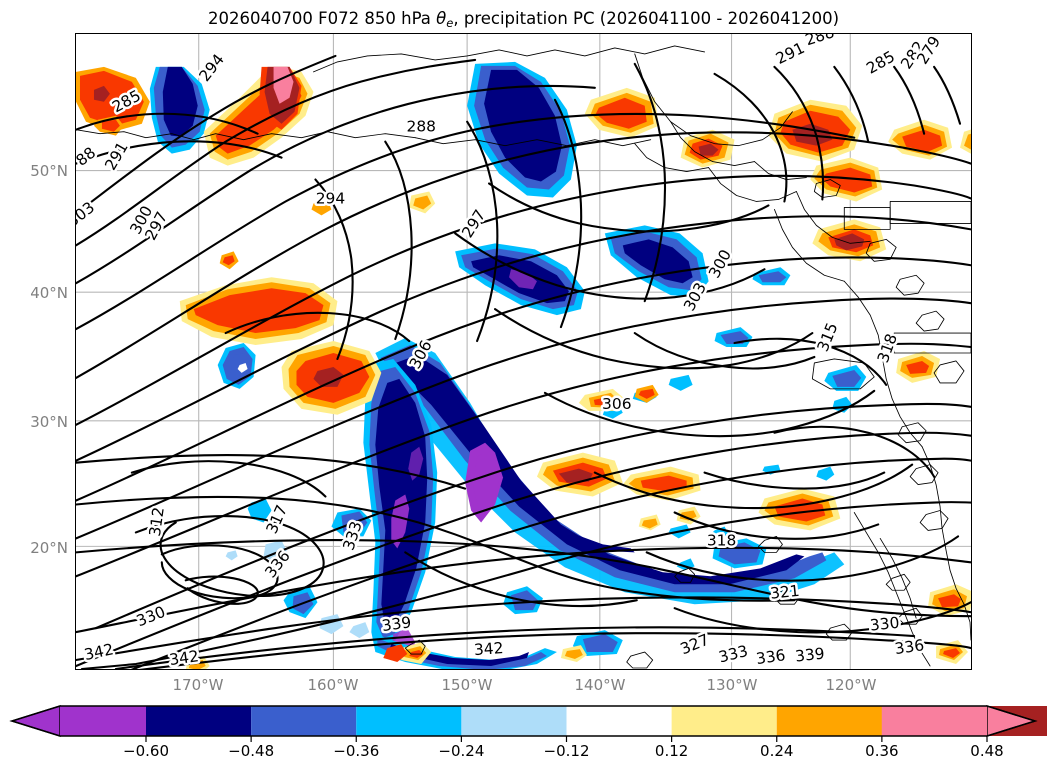 The image size is (1047, 767). I want to click on colorbar-tick-label: 0.24, so click(777, 751).